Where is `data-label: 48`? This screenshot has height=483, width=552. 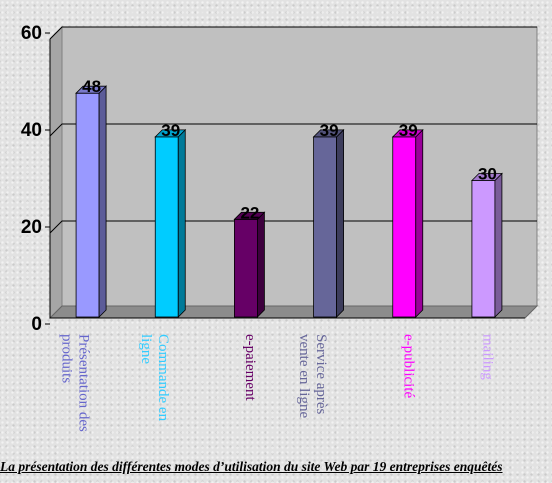 data-label: 48 is located at coordinates (91, 86).